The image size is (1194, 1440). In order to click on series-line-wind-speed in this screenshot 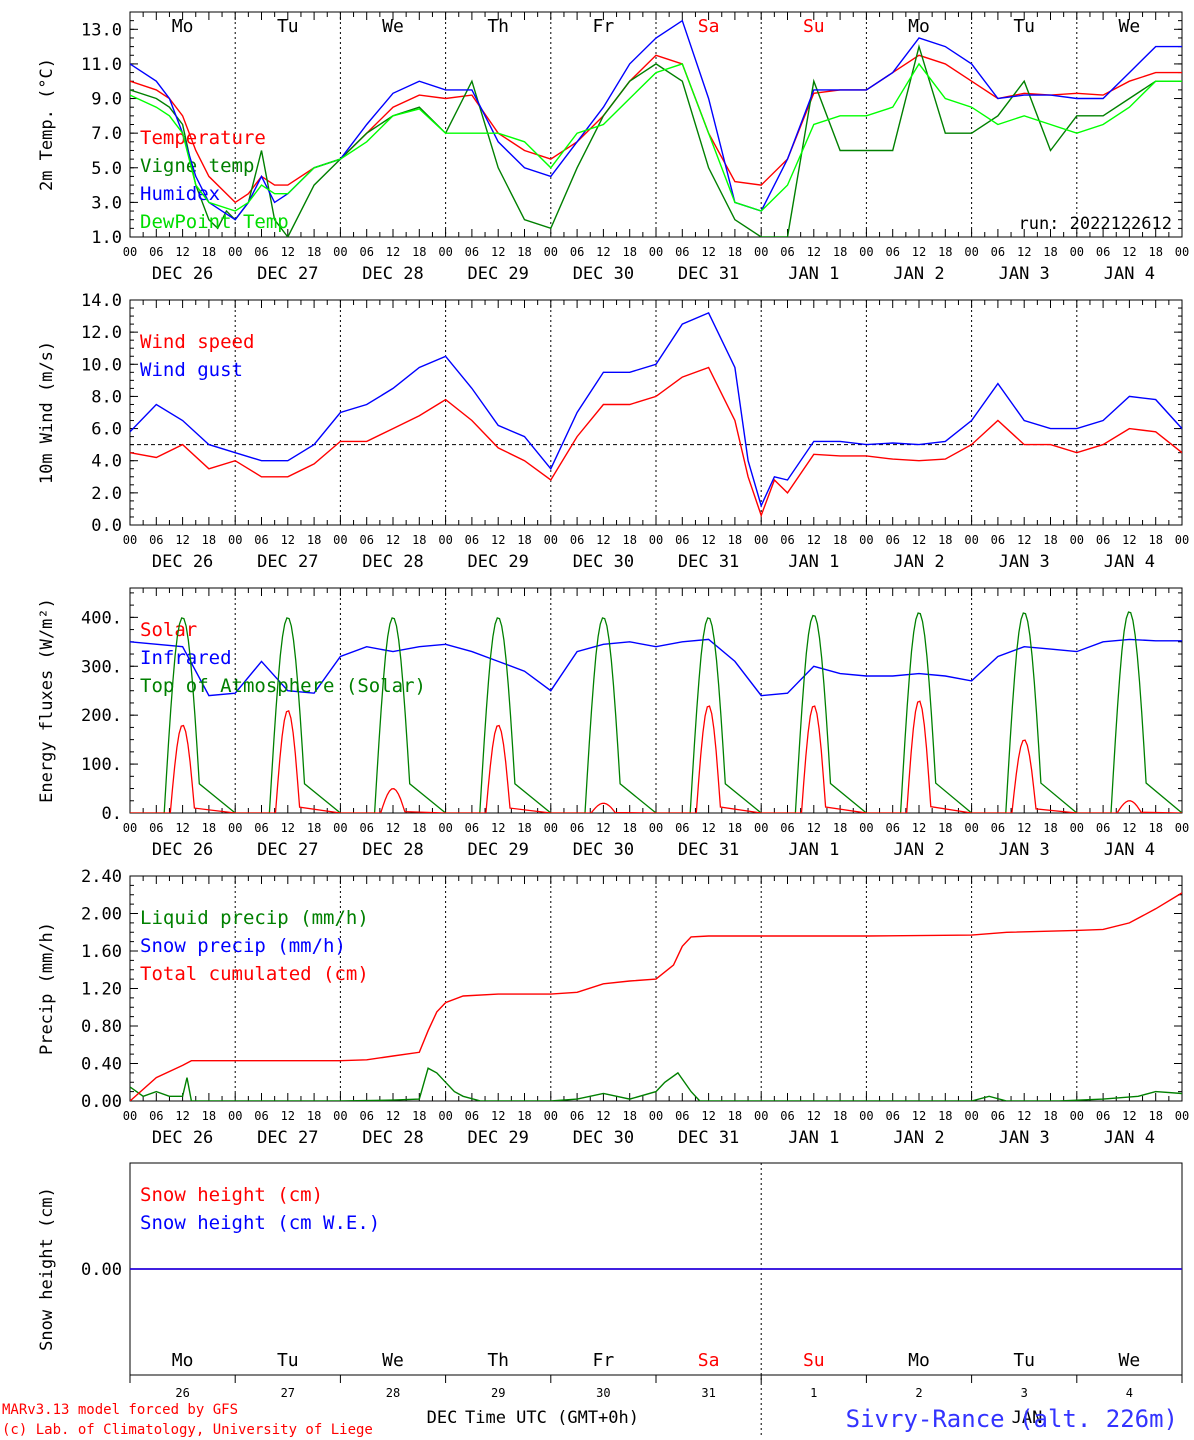, I will do `click(656, 442)`.